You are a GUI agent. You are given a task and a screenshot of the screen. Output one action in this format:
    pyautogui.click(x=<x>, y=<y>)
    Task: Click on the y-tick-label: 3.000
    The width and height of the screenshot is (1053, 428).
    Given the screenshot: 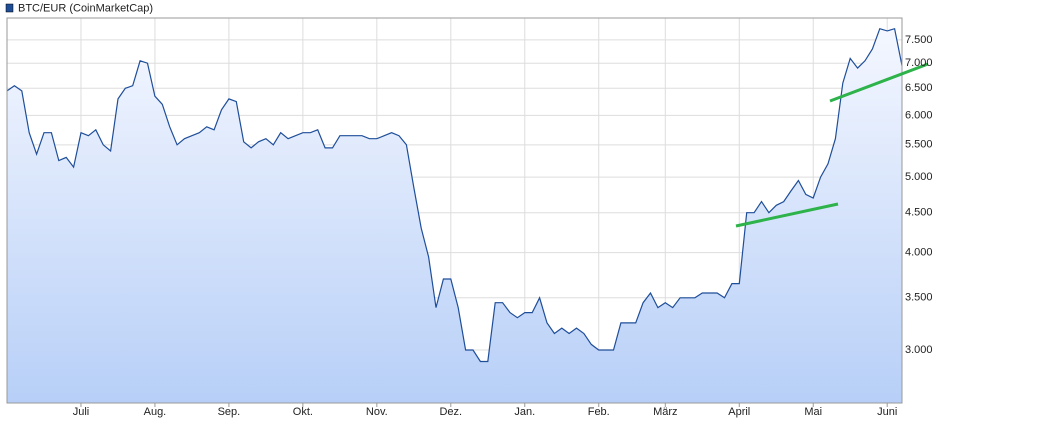 What is the action you would take?
    pyautogui.click(x=919, y=350)
    